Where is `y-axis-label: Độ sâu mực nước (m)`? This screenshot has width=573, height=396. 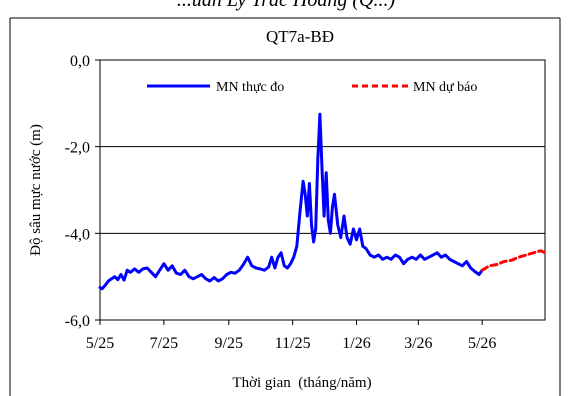 y-axis-label: Độ sâu mực nước (m) is located at coordinates (36, 190).